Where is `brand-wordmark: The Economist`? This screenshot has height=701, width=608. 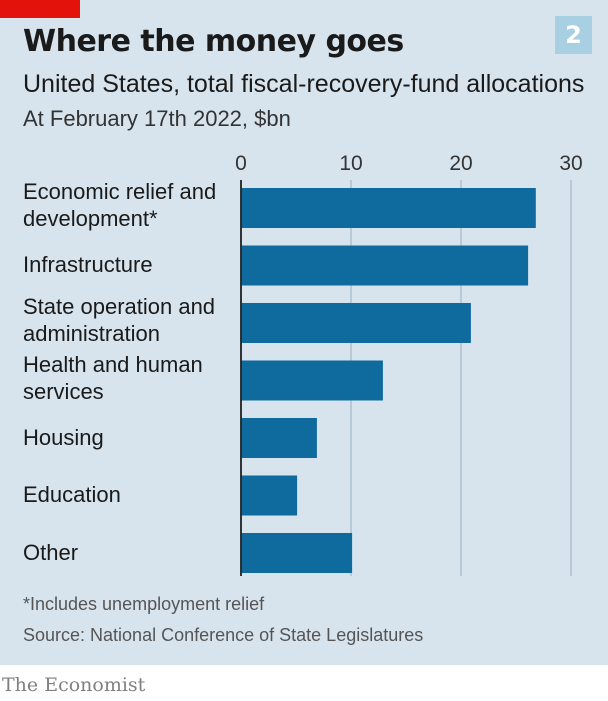
brand-wordmark: The Economist is located at coordinates (74, 685).